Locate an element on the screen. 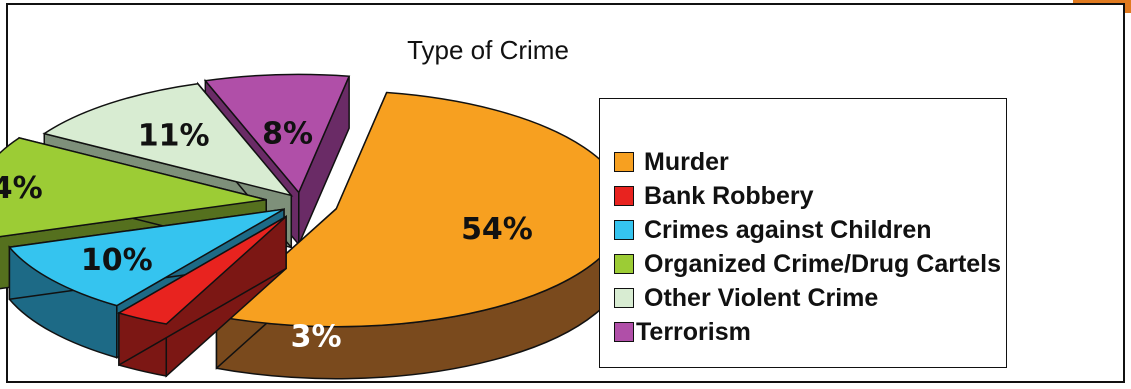 This screenshot has height=389, width=1131. chart-title: Type of Crime is located at coordinates (488, 50).